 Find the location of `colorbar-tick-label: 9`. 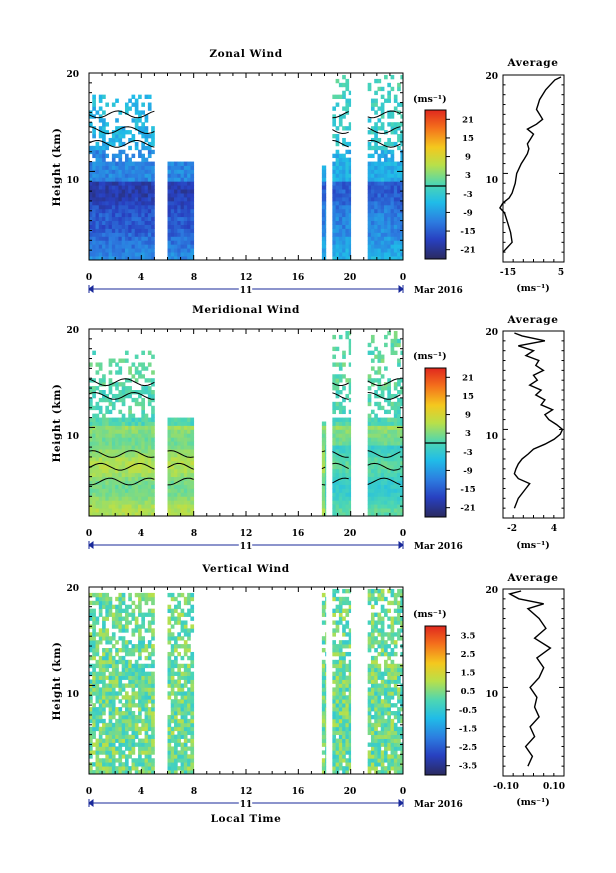

colorbar-tick-label: 9 is located at coordinates (468, 416).